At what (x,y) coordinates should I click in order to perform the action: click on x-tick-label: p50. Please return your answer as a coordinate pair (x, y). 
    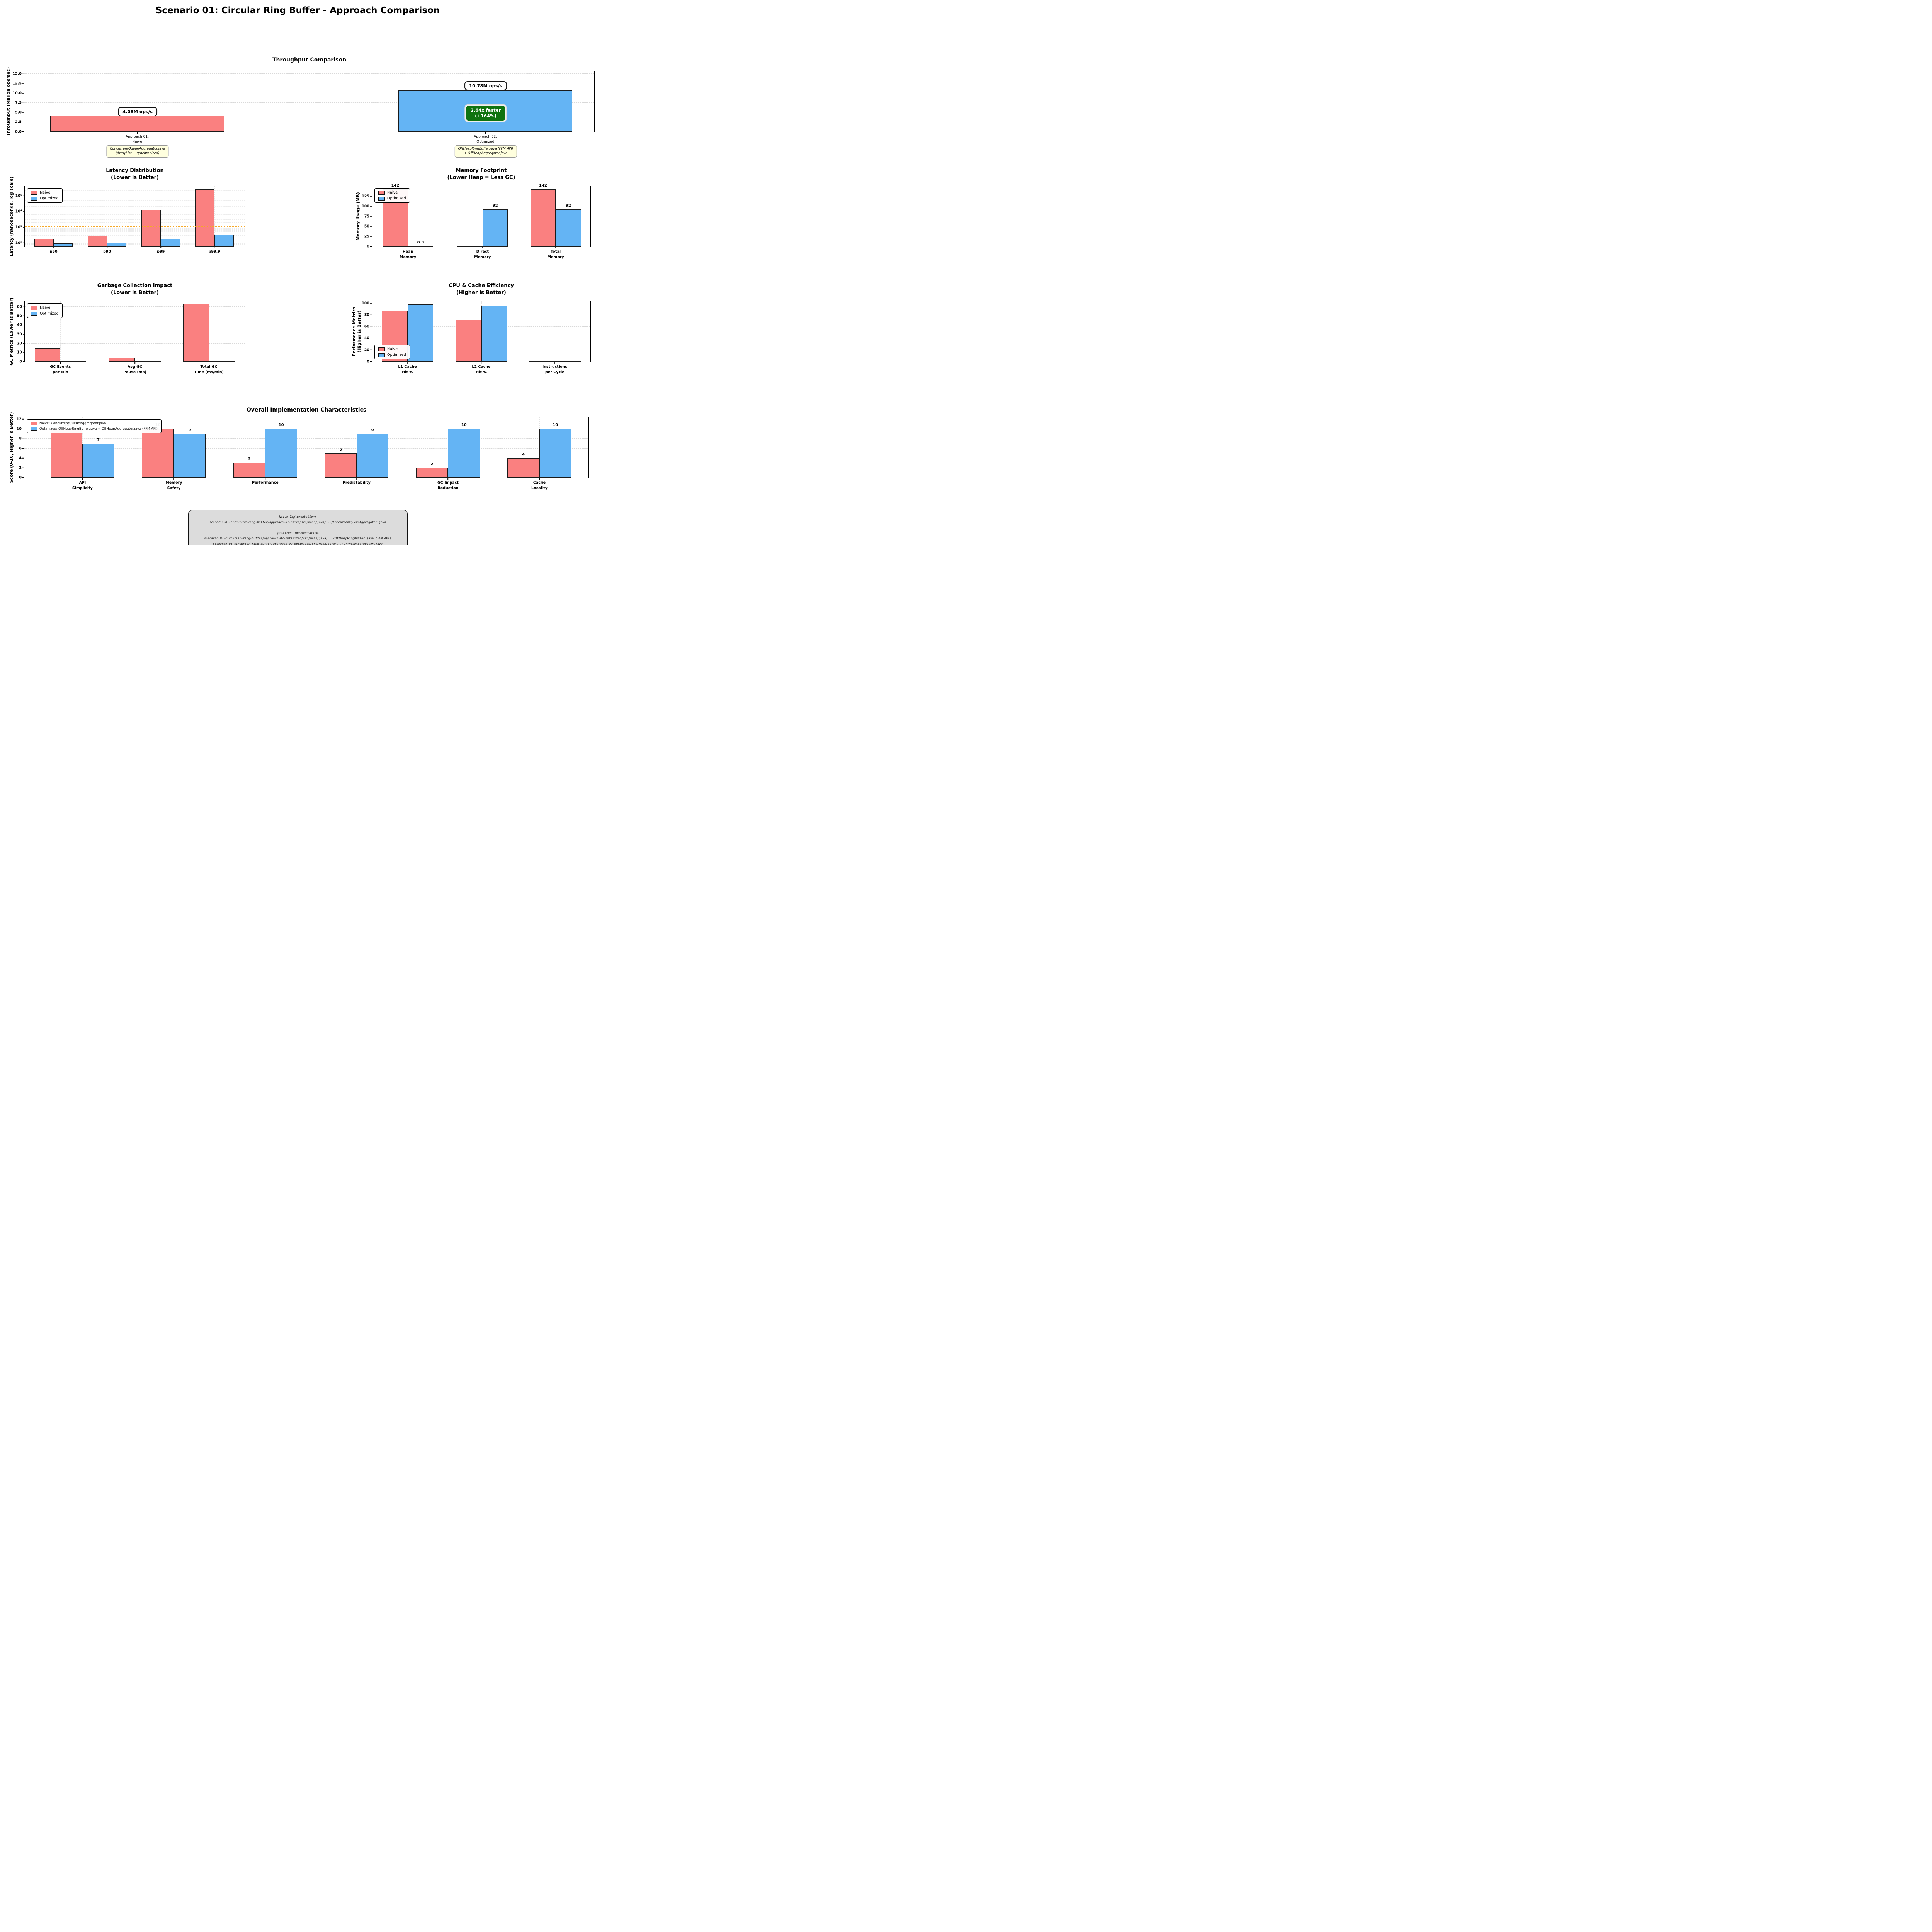
    Looking at the image, I should click on (54, 252).